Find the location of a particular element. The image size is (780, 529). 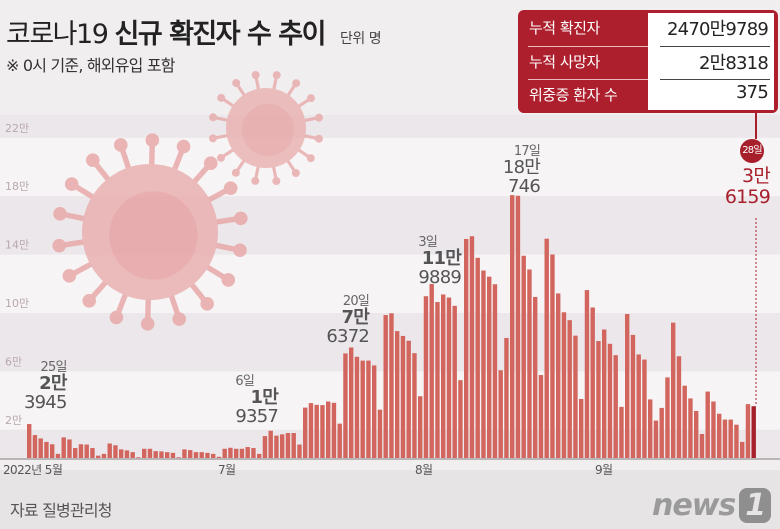

x-tick-label: 9월 is located at coordinates (604, 470).